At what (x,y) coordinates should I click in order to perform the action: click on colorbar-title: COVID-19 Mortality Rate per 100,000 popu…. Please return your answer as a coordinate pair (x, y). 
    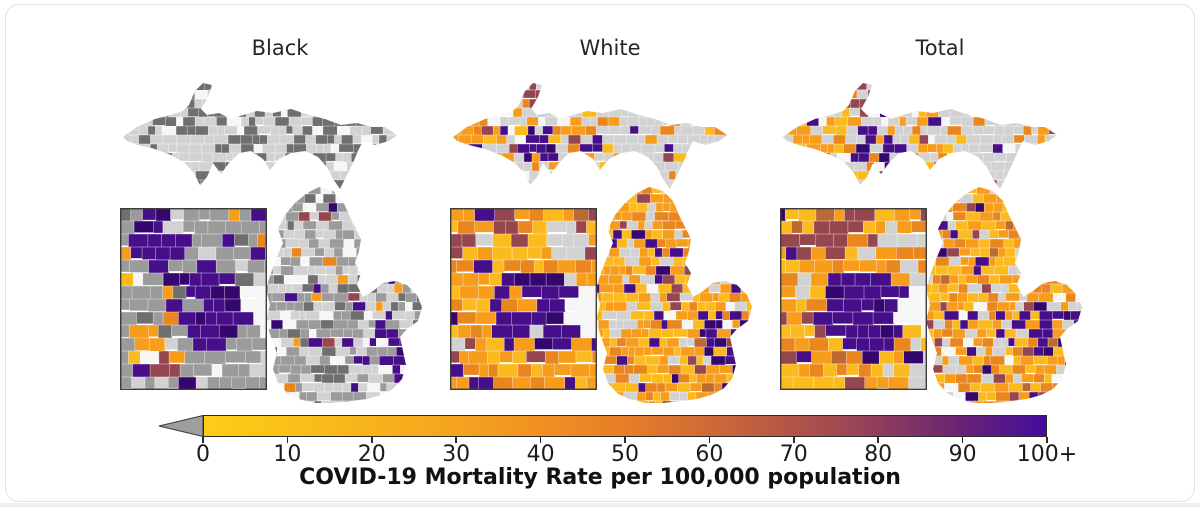
    Looking at the image, I should click on (600, 477).